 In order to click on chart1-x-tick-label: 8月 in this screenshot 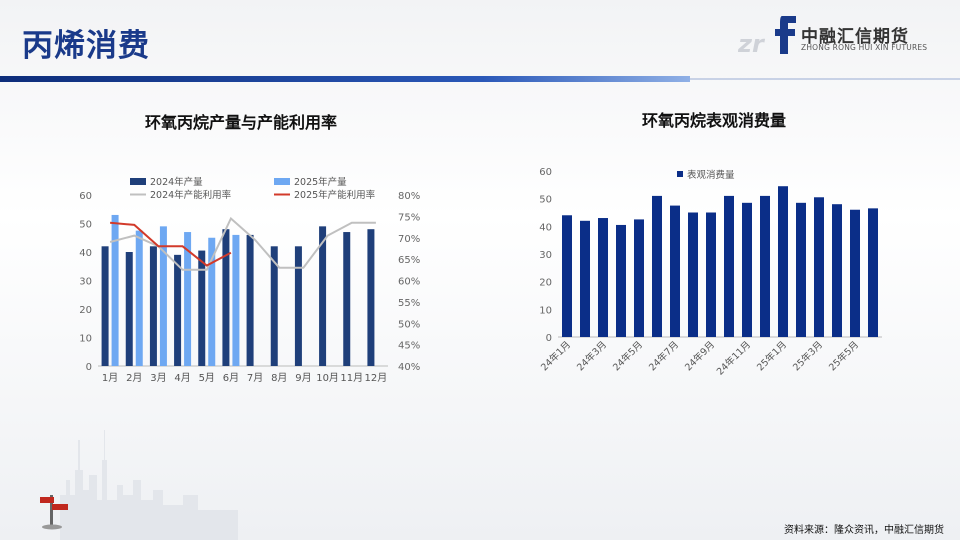, I will do `click(279, 378)`.